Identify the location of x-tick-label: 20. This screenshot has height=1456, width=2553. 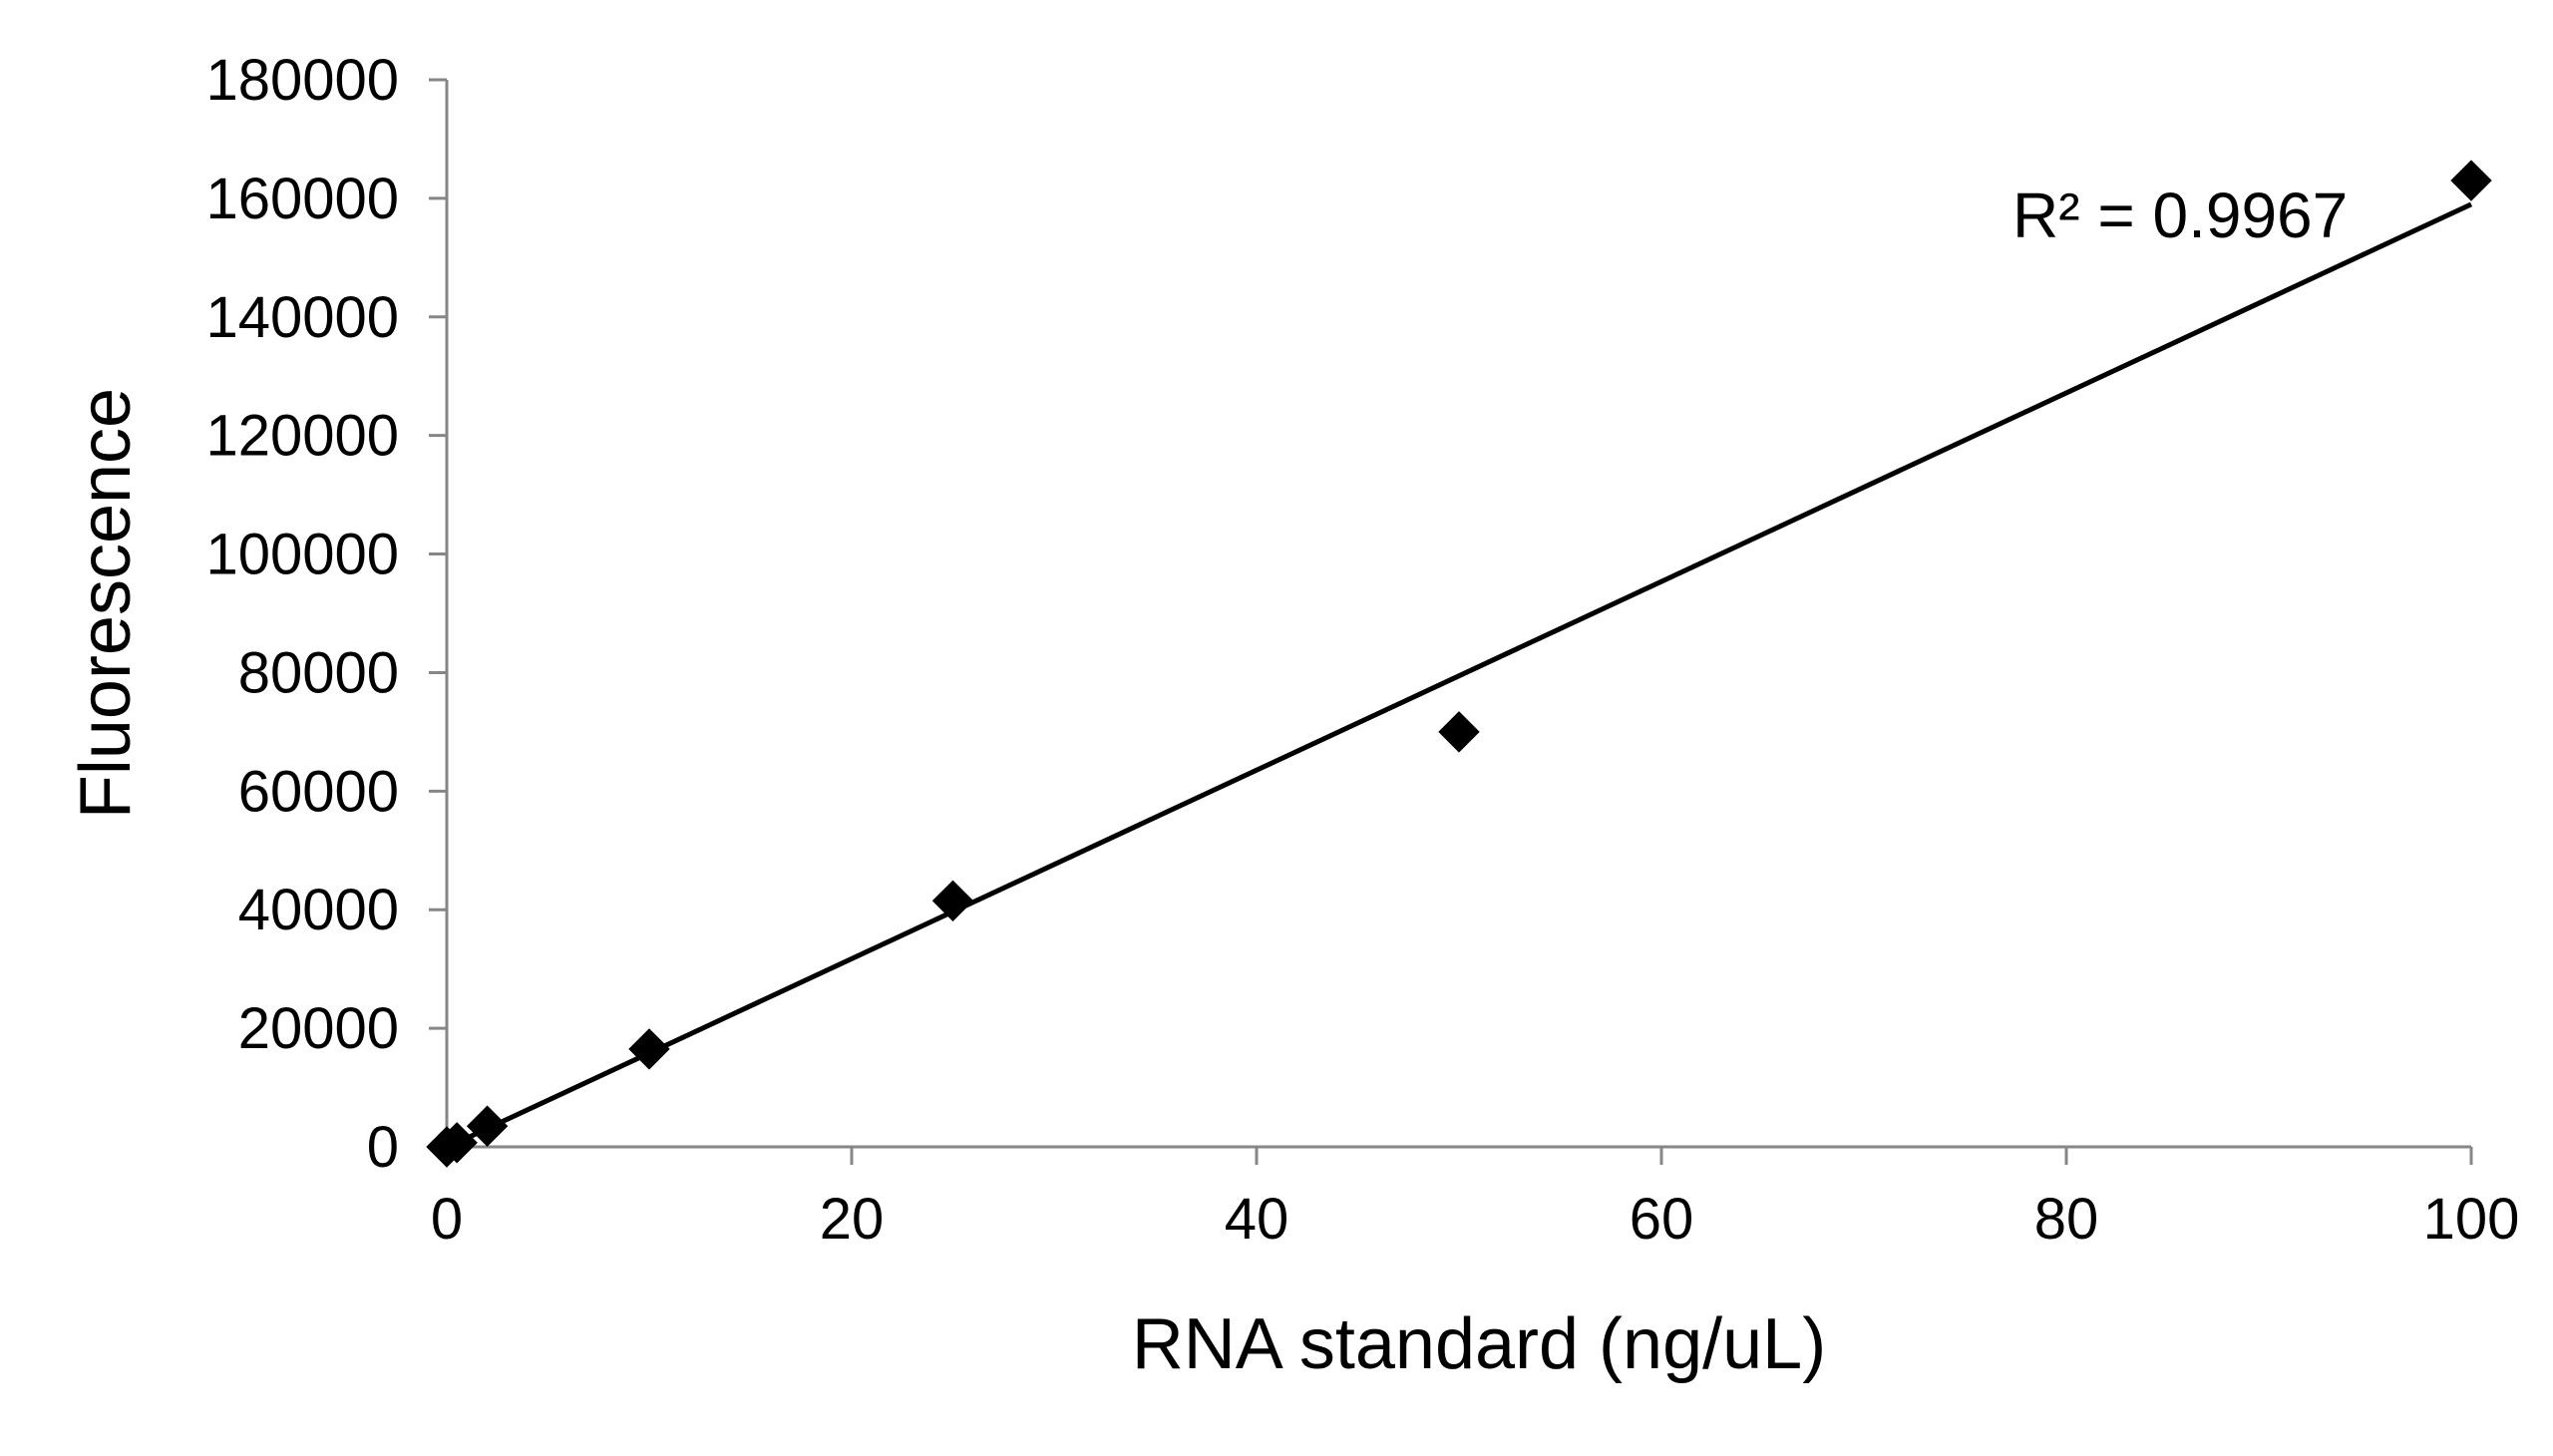
(853, 1219).